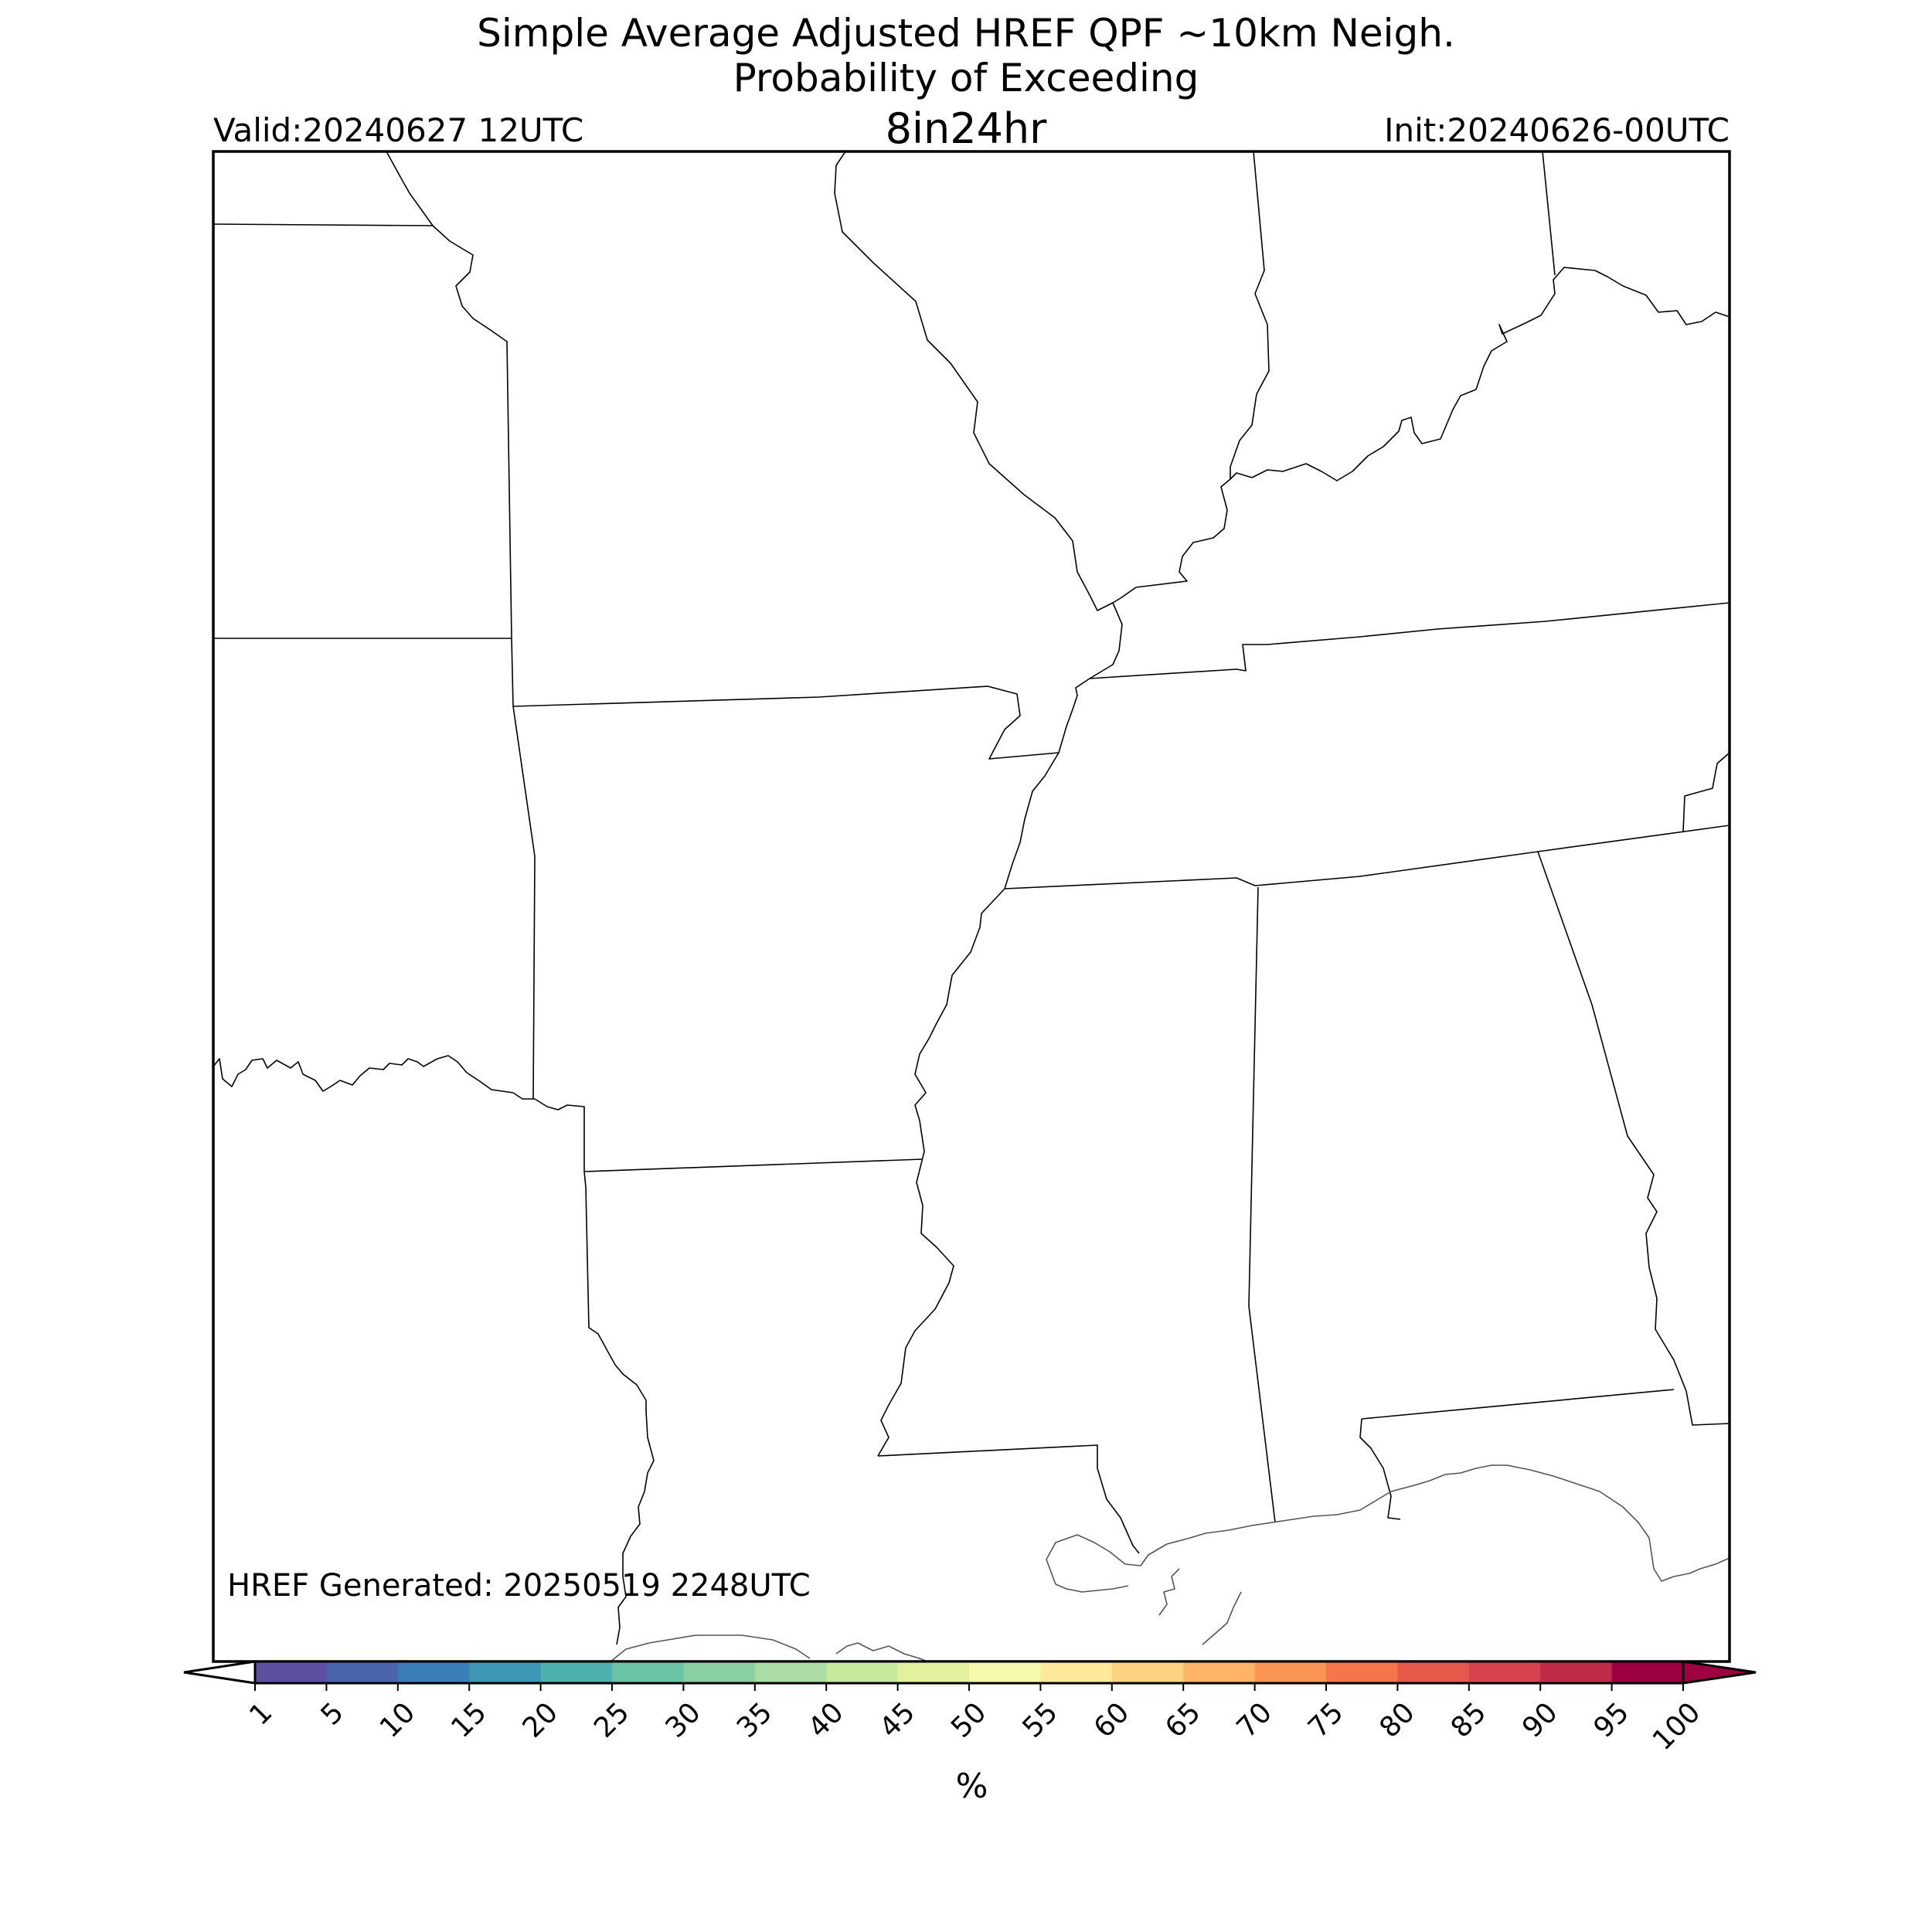 The height and width of the screenshot is (1932, 1932). Describe the element at coordinates (826, 1719) in the screenshot. I see `colorbar-tick-label: 40` at that location.